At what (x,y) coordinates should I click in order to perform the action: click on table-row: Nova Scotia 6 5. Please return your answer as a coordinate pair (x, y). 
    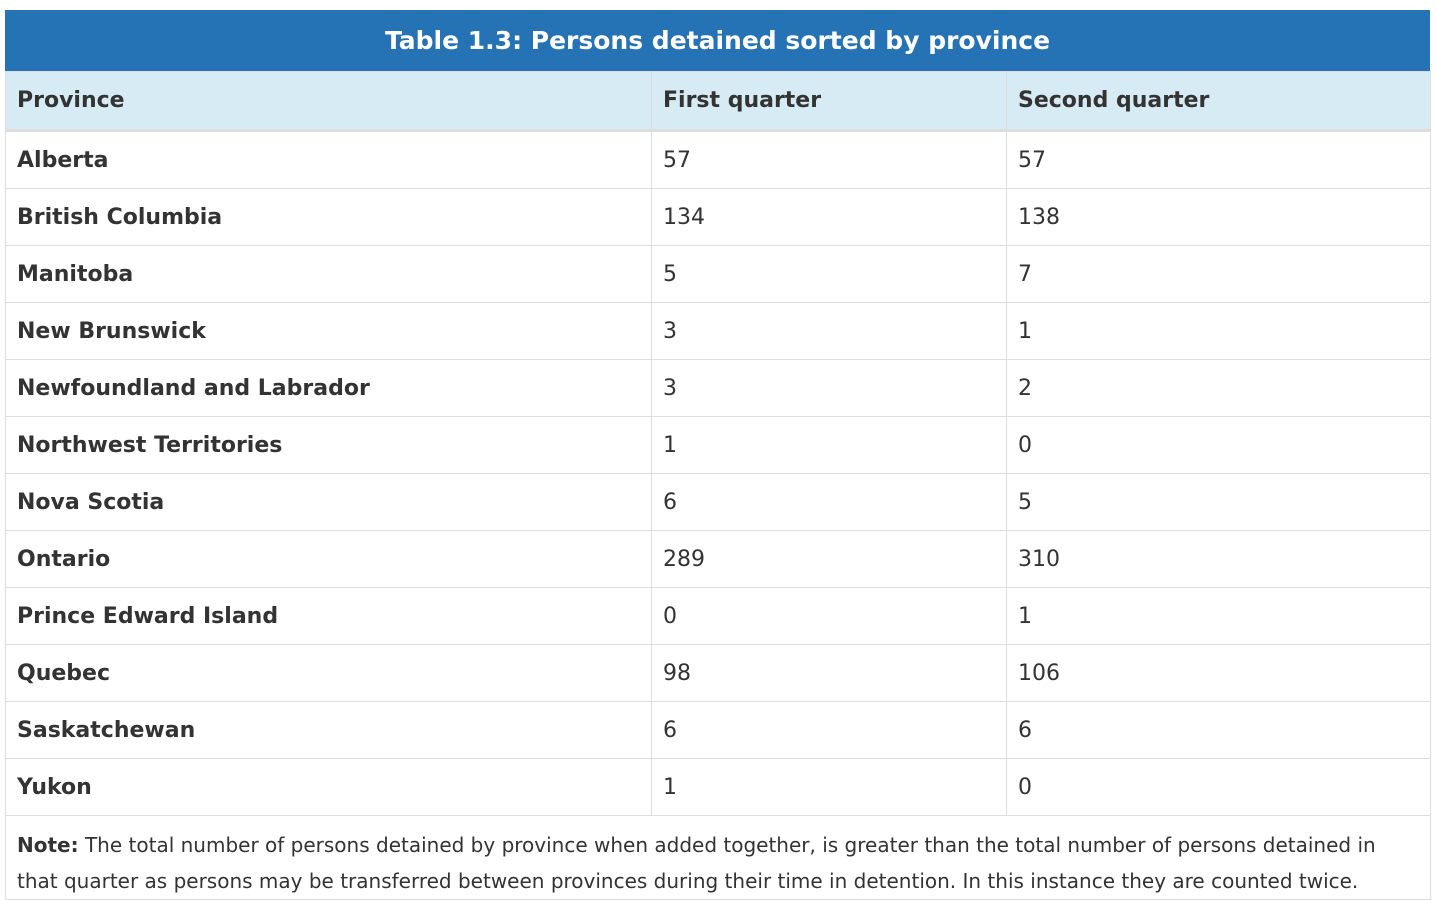
    Looking at the image, I should click on (718, 502).